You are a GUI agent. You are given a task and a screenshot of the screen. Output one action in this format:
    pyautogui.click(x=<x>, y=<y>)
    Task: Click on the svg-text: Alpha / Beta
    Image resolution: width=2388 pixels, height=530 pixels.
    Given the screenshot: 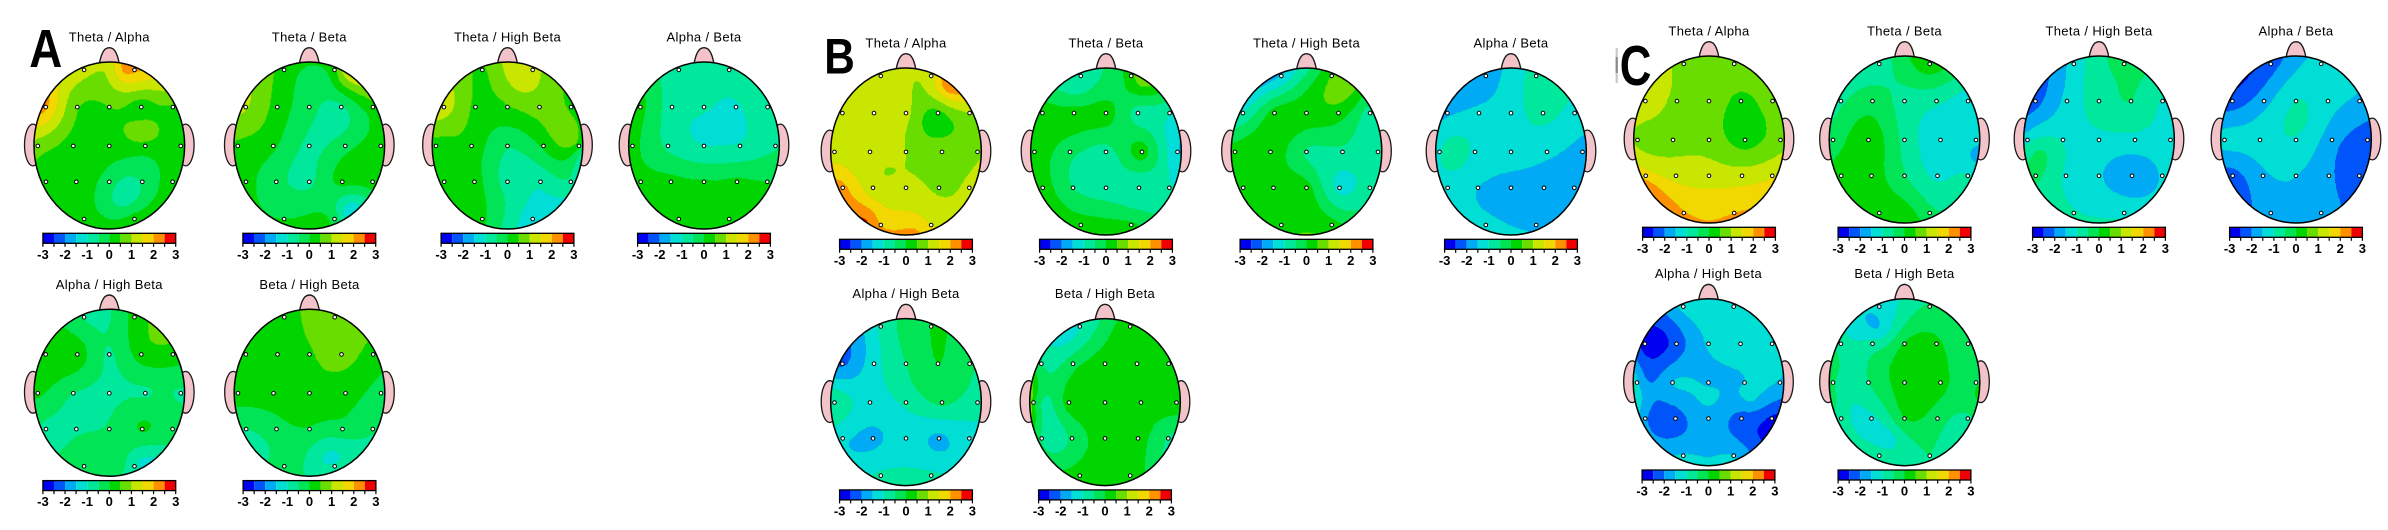 What is the action you would take?
    pyautogui.click(x=2295, y=31)
    